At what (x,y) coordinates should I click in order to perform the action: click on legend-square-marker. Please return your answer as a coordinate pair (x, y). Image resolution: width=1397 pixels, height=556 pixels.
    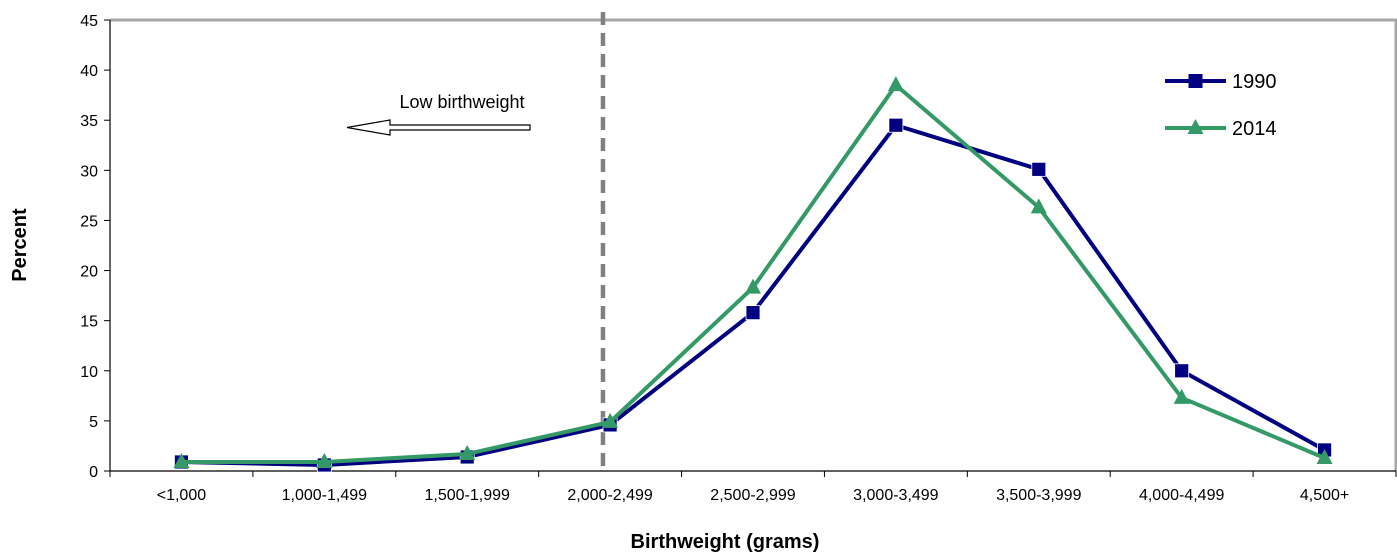
    Looking at the image, I should click on (1195, 81).